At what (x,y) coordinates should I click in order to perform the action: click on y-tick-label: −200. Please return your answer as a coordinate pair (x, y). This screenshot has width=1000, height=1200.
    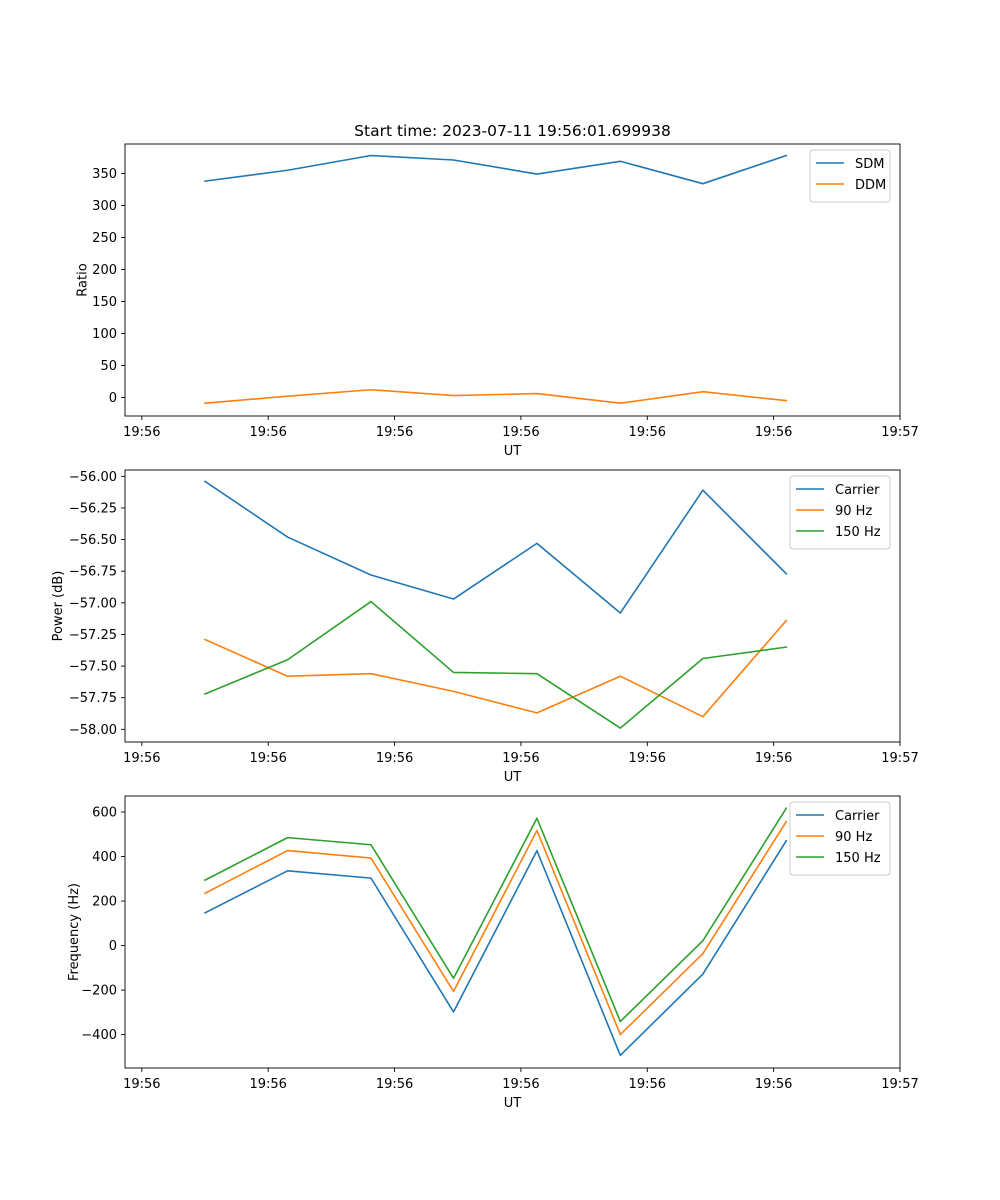
    Looking at the image, I should click on (99, 991).